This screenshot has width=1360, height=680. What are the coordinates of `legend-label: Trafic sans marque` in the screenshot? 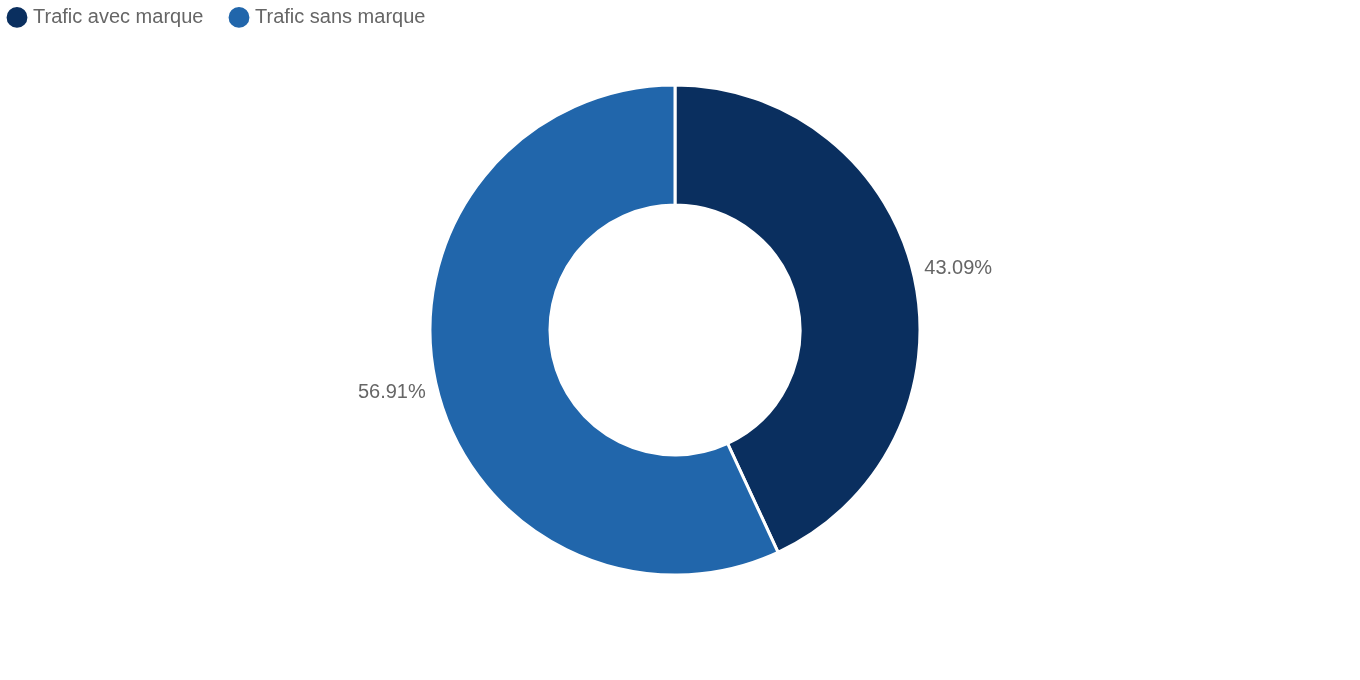 It's located at (340, 16).